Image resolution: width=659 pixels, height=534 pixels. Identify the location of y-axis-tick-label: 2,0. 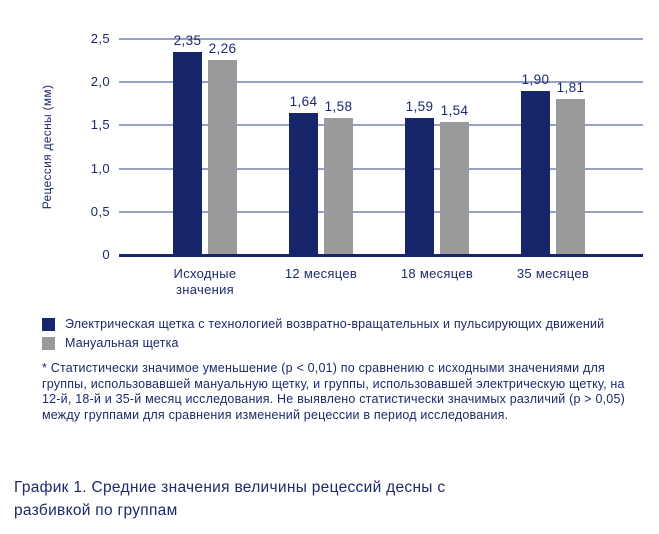
(100, 82).